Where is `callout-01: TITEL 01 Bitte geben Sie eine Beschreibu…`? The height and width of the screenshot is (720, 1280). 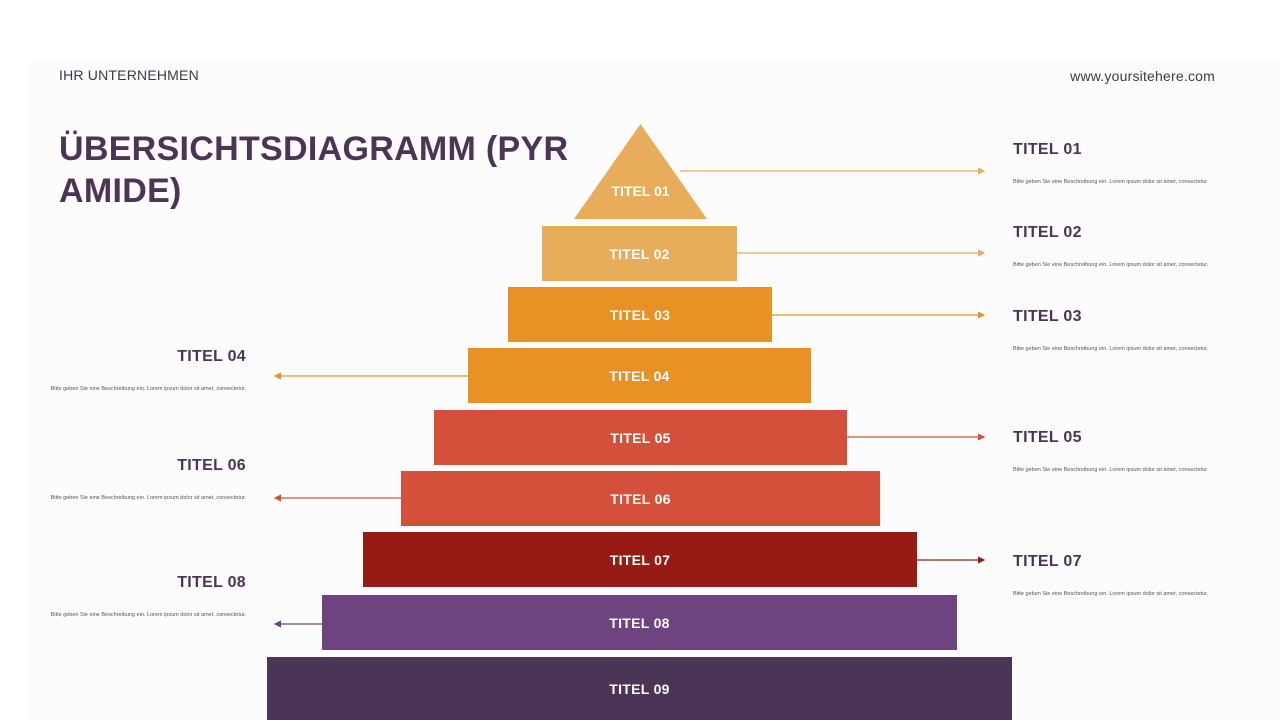 callout-01: TITEL 01 Bitte geben Sie eine Beschreibu… is located at coordinates (1123, 163).